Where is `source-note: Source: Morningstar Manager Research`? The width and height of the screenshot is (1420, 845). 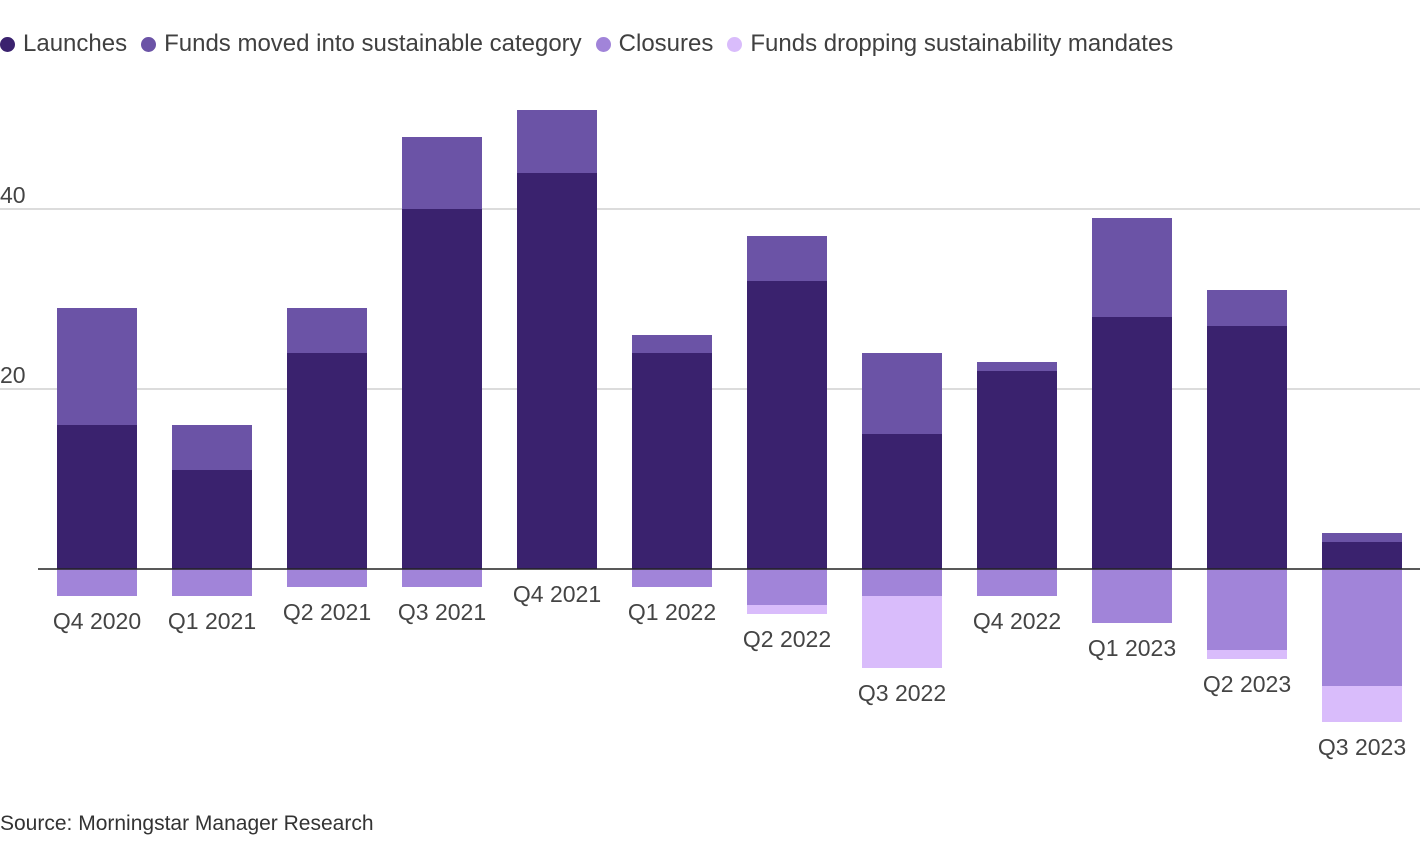 source-note: Source: Morningstar Manager Research is located at coordinates (187, 823).